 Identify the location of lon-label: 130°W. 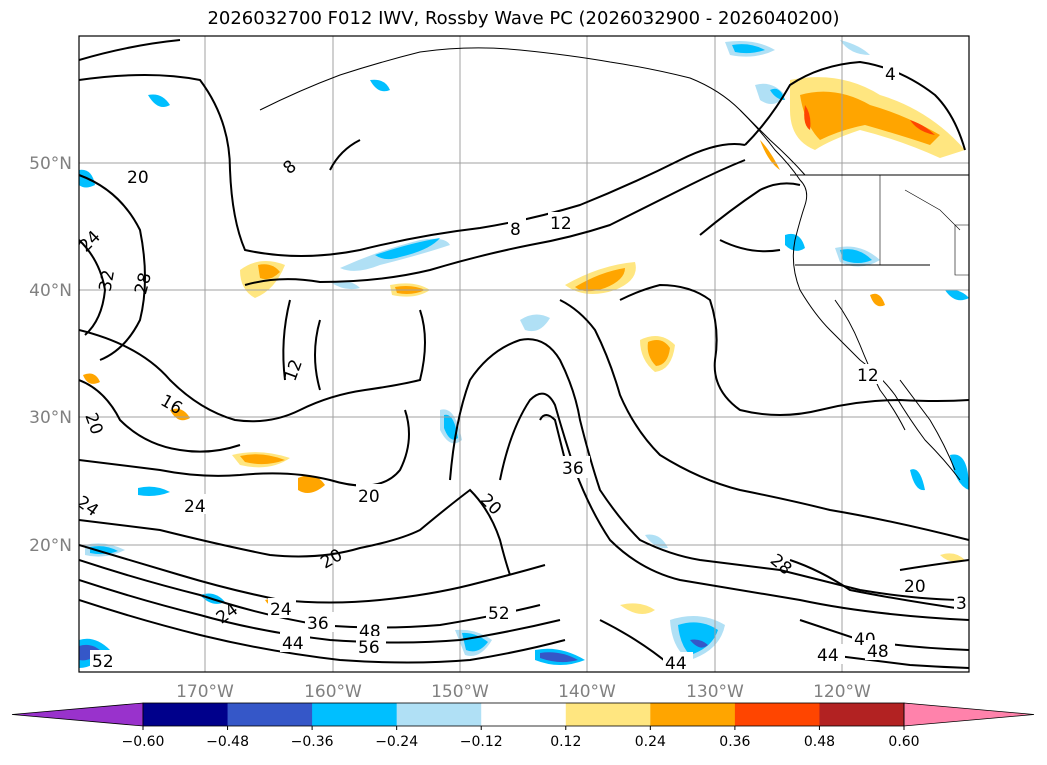
(715, 692).